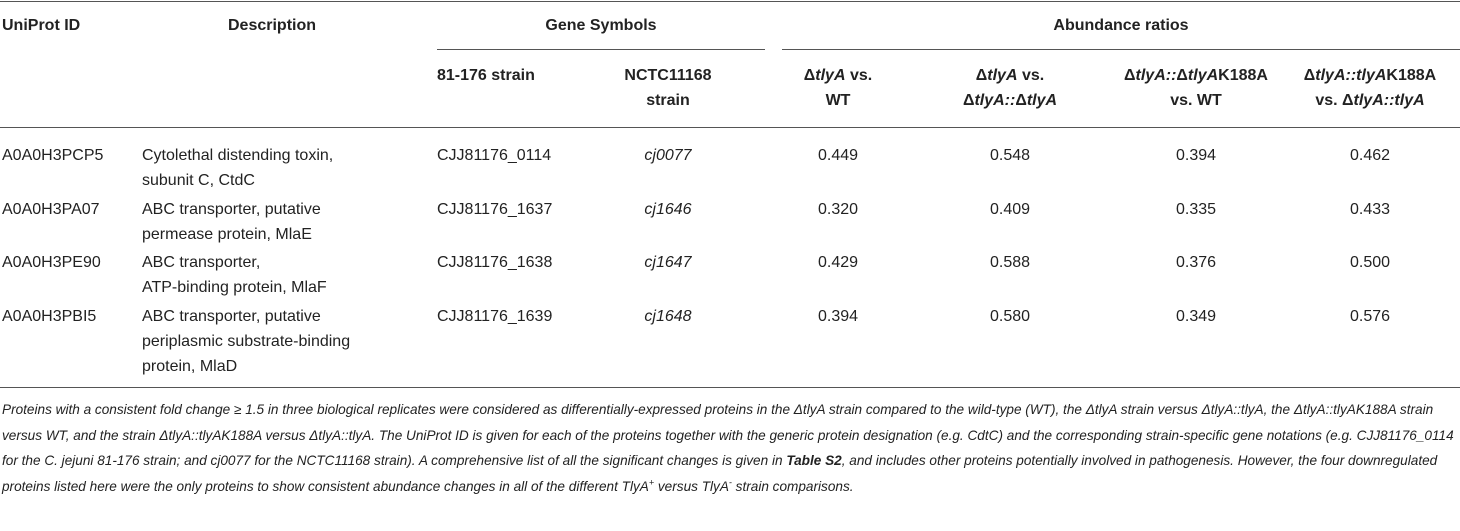 This screenshot has width=1460, height=531. I want to click on description-line: permease protein, MlaE, so click(227, 234).